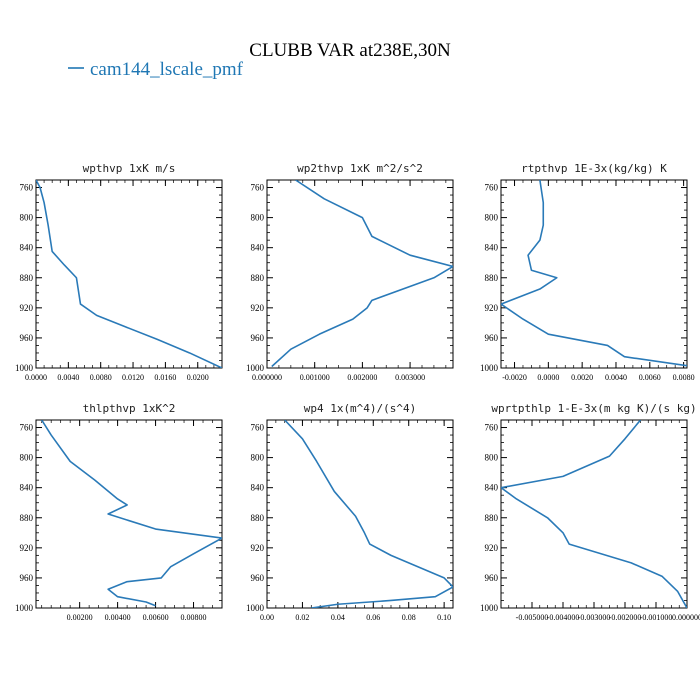 The image size is (700, 700). I want to click on figure-legend: cam144_lscale_pmf, so click(156, 69).